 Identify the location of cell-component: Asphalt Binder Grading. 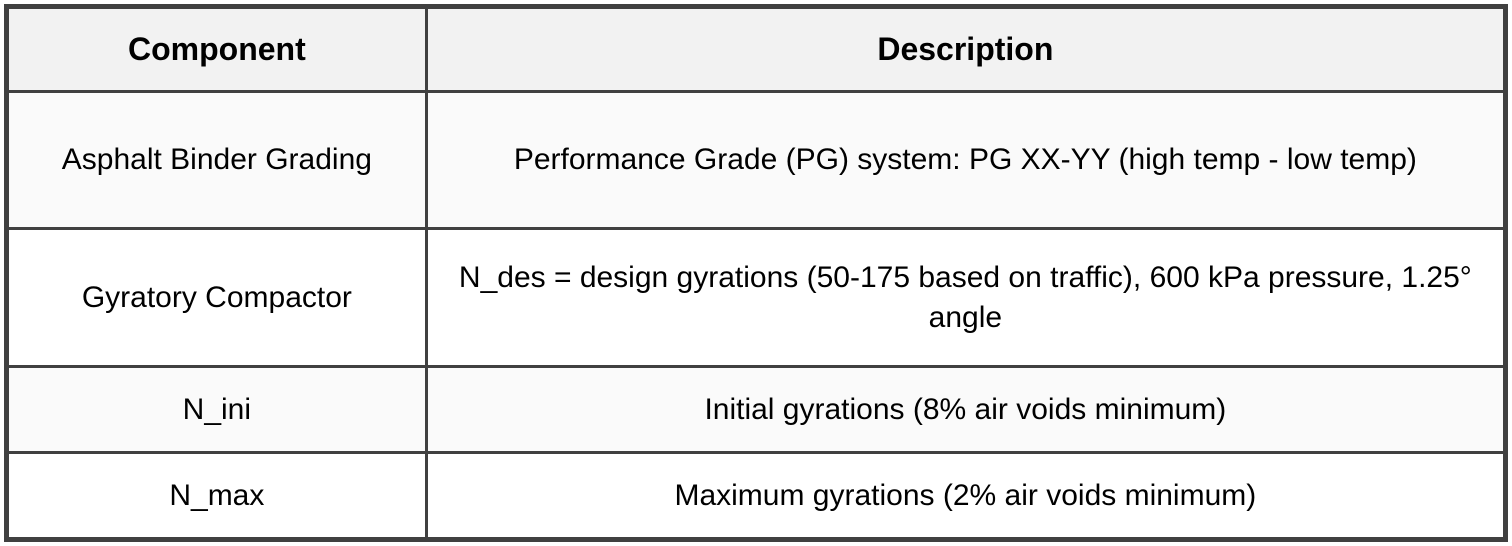
(216, 160).